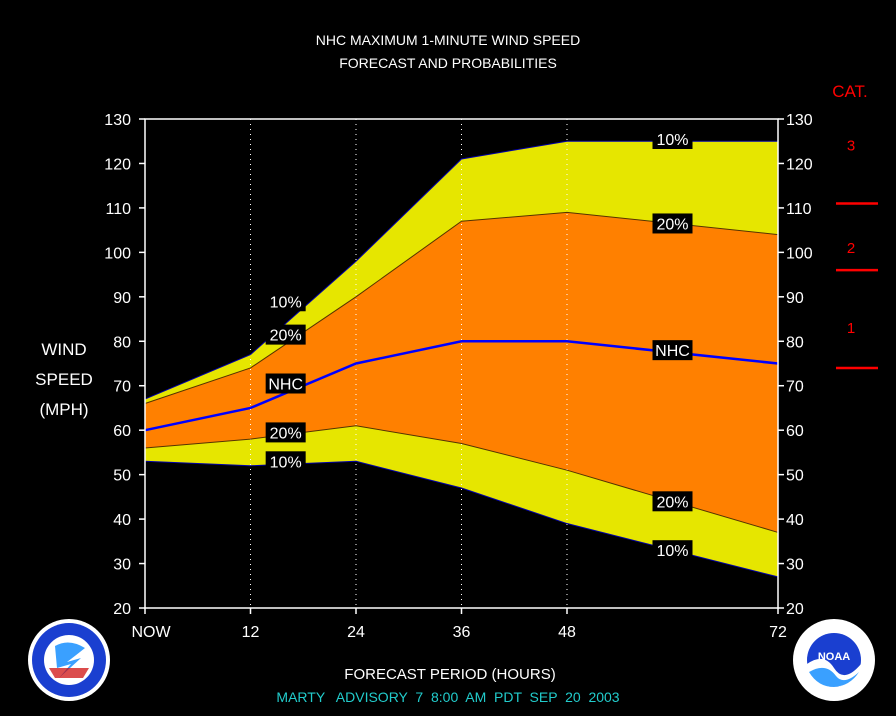 This screenshot has width=896, height=716. What do you see at coordinates (851, 328) in the screenshot?
I see `category-label: 1` at bounding box center [851, 328].